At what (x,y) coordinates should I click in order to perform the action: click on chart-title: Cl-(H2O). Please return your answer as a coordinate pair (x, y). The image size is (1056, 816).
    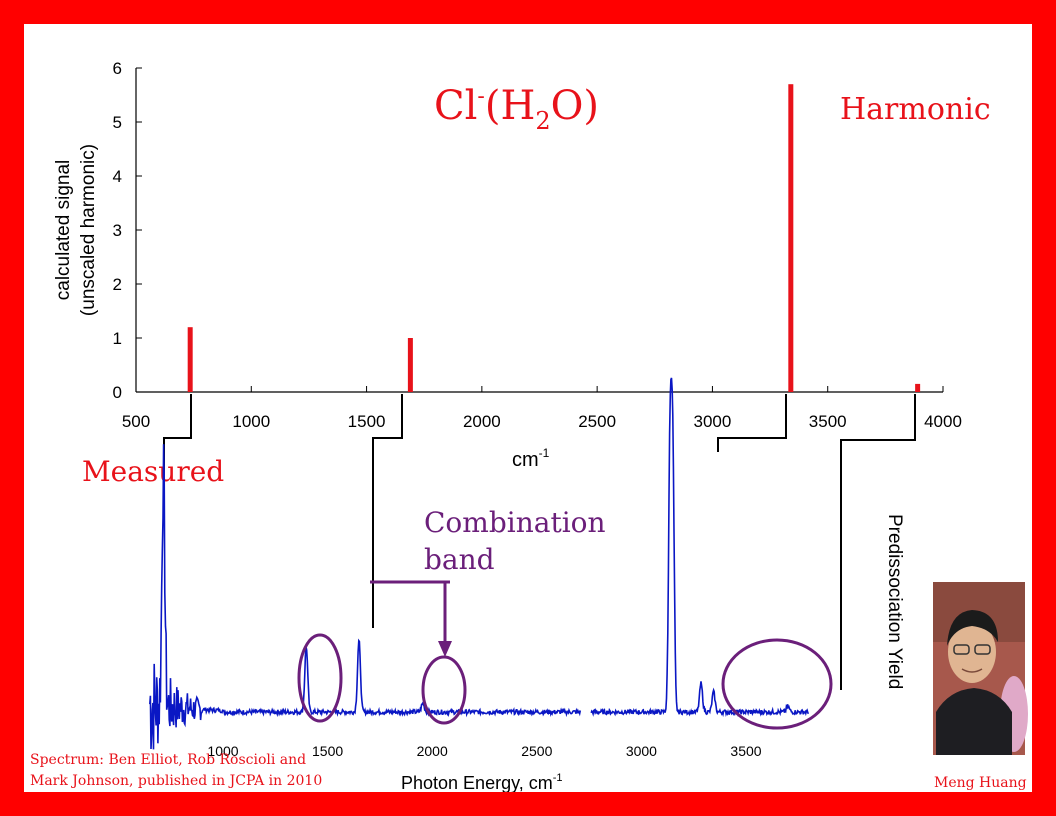
    Looking at the image, I should click on (516, 109).